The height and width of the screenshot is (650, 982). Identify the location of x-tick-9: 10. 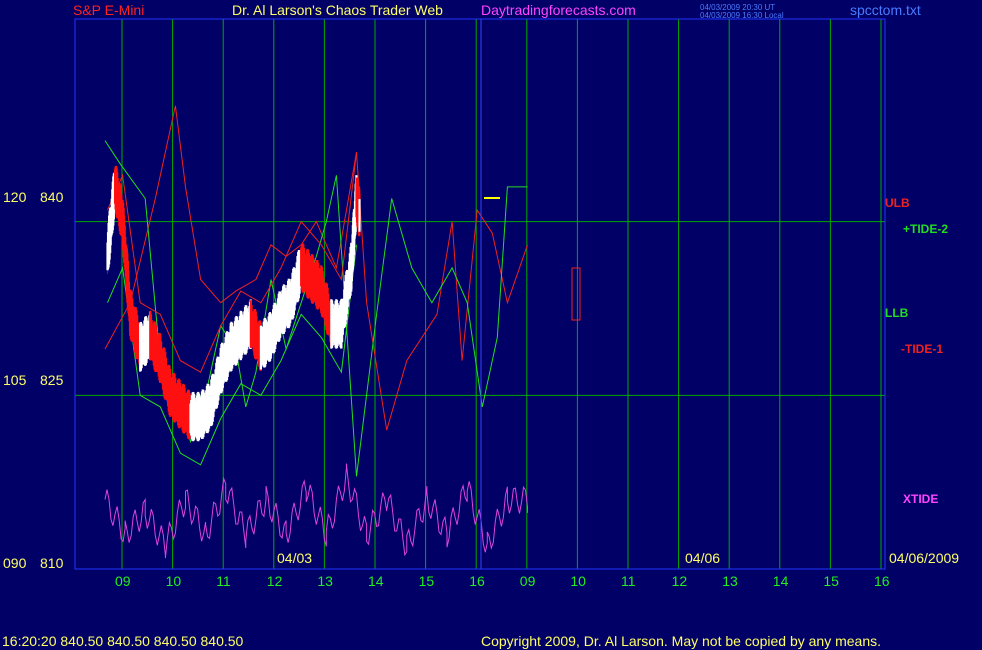
(578, 581).